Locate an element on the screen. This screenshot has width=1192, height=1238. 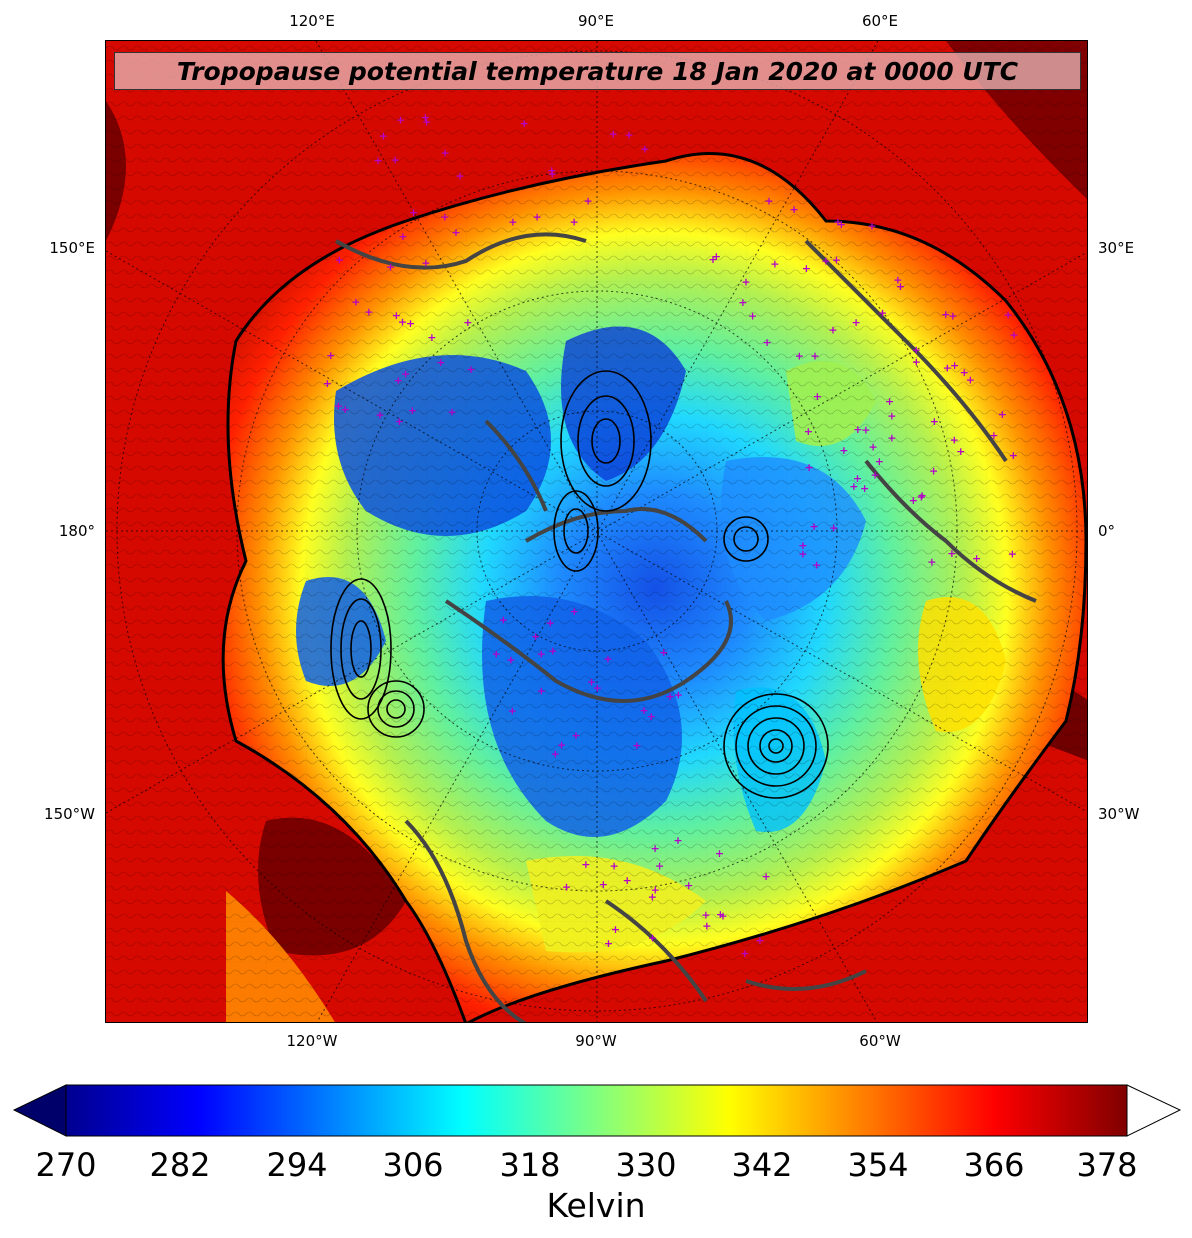
colorbar is located at coordinates (597, 1110).